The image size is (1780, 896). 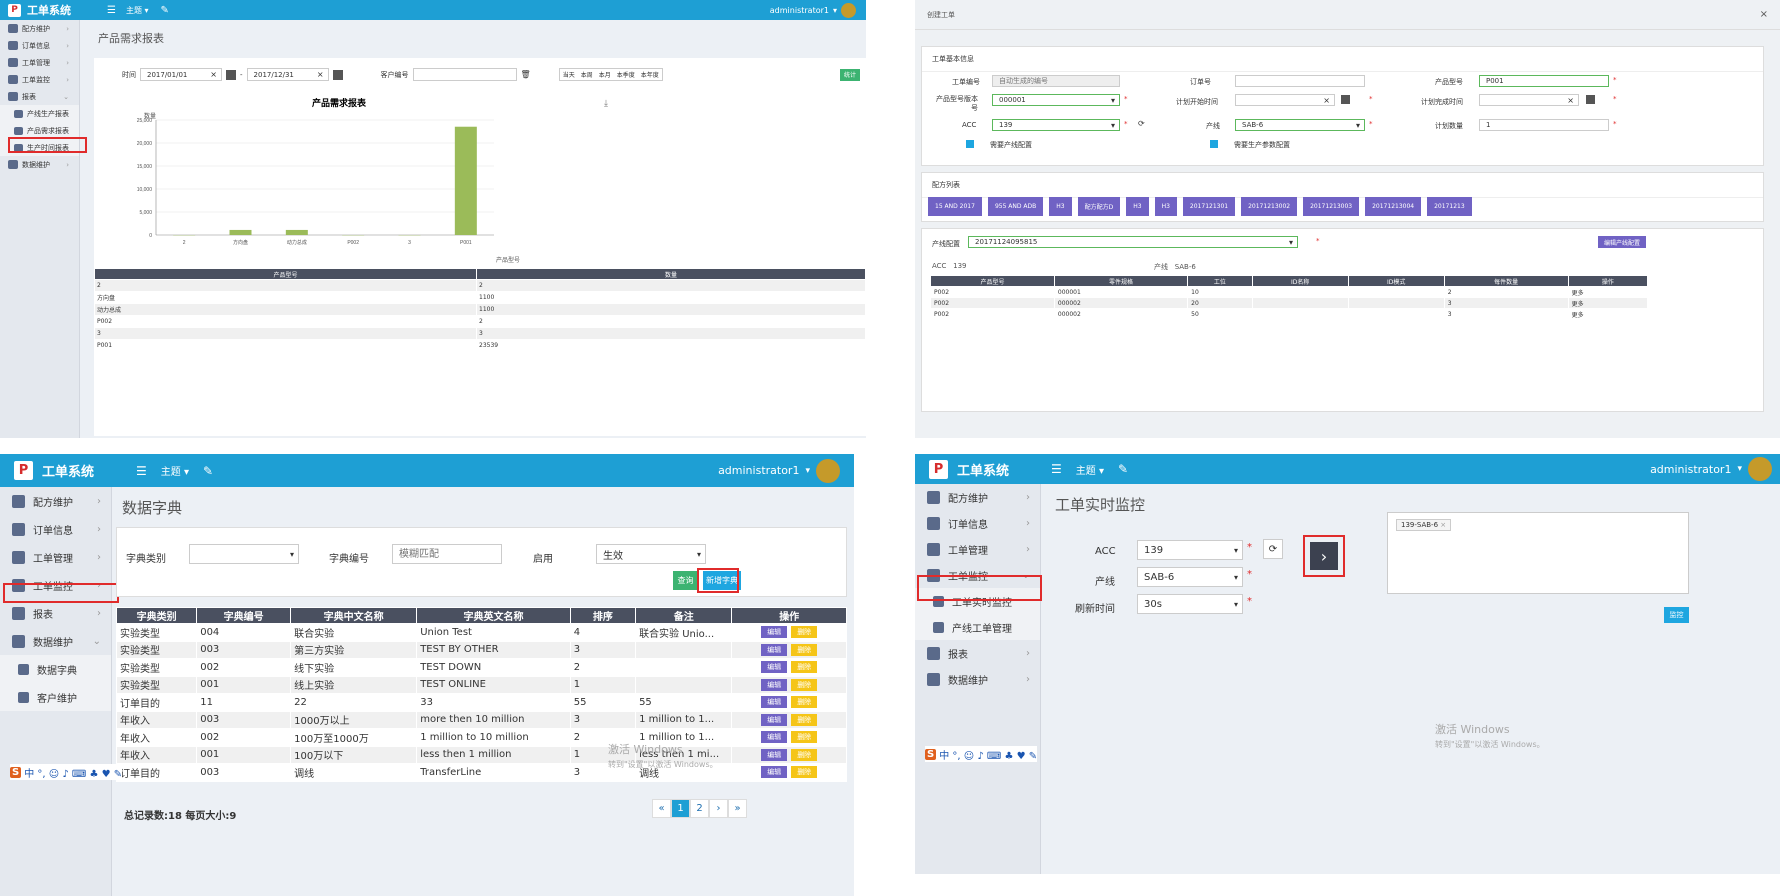 What do you see at coordinates (55, 697) in the screenshot?
I see `sidebar-sub-customer: 客户维护` at bounding box center [55, 697].